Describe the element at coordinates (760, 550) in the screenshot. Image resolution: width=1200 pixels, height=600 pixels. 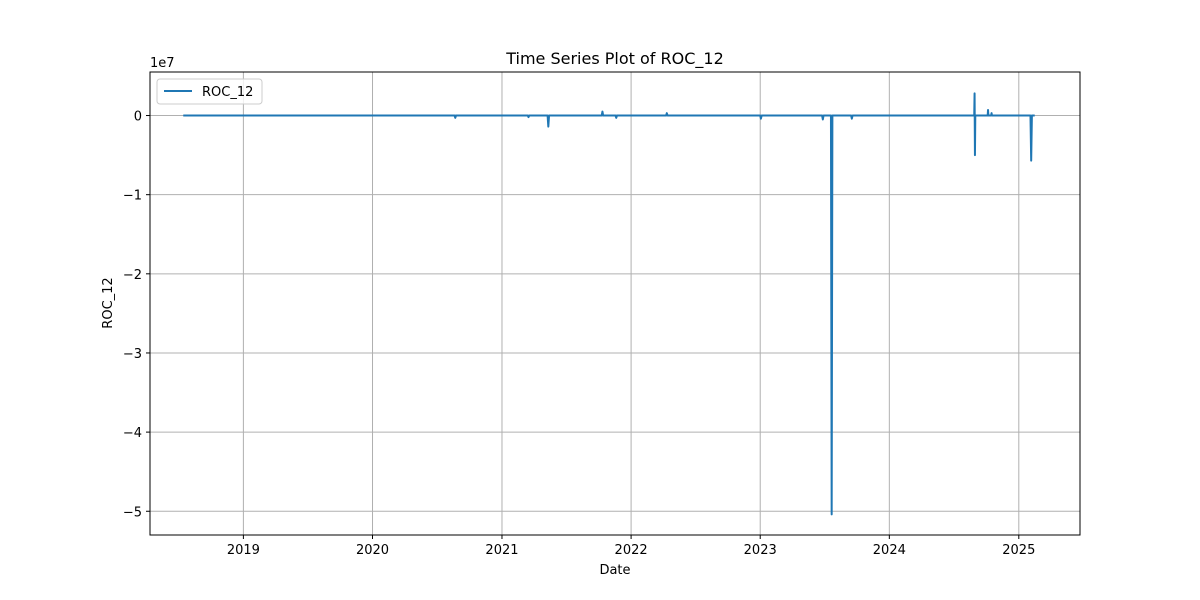
I see `x-tick-label: 2023` at that location.